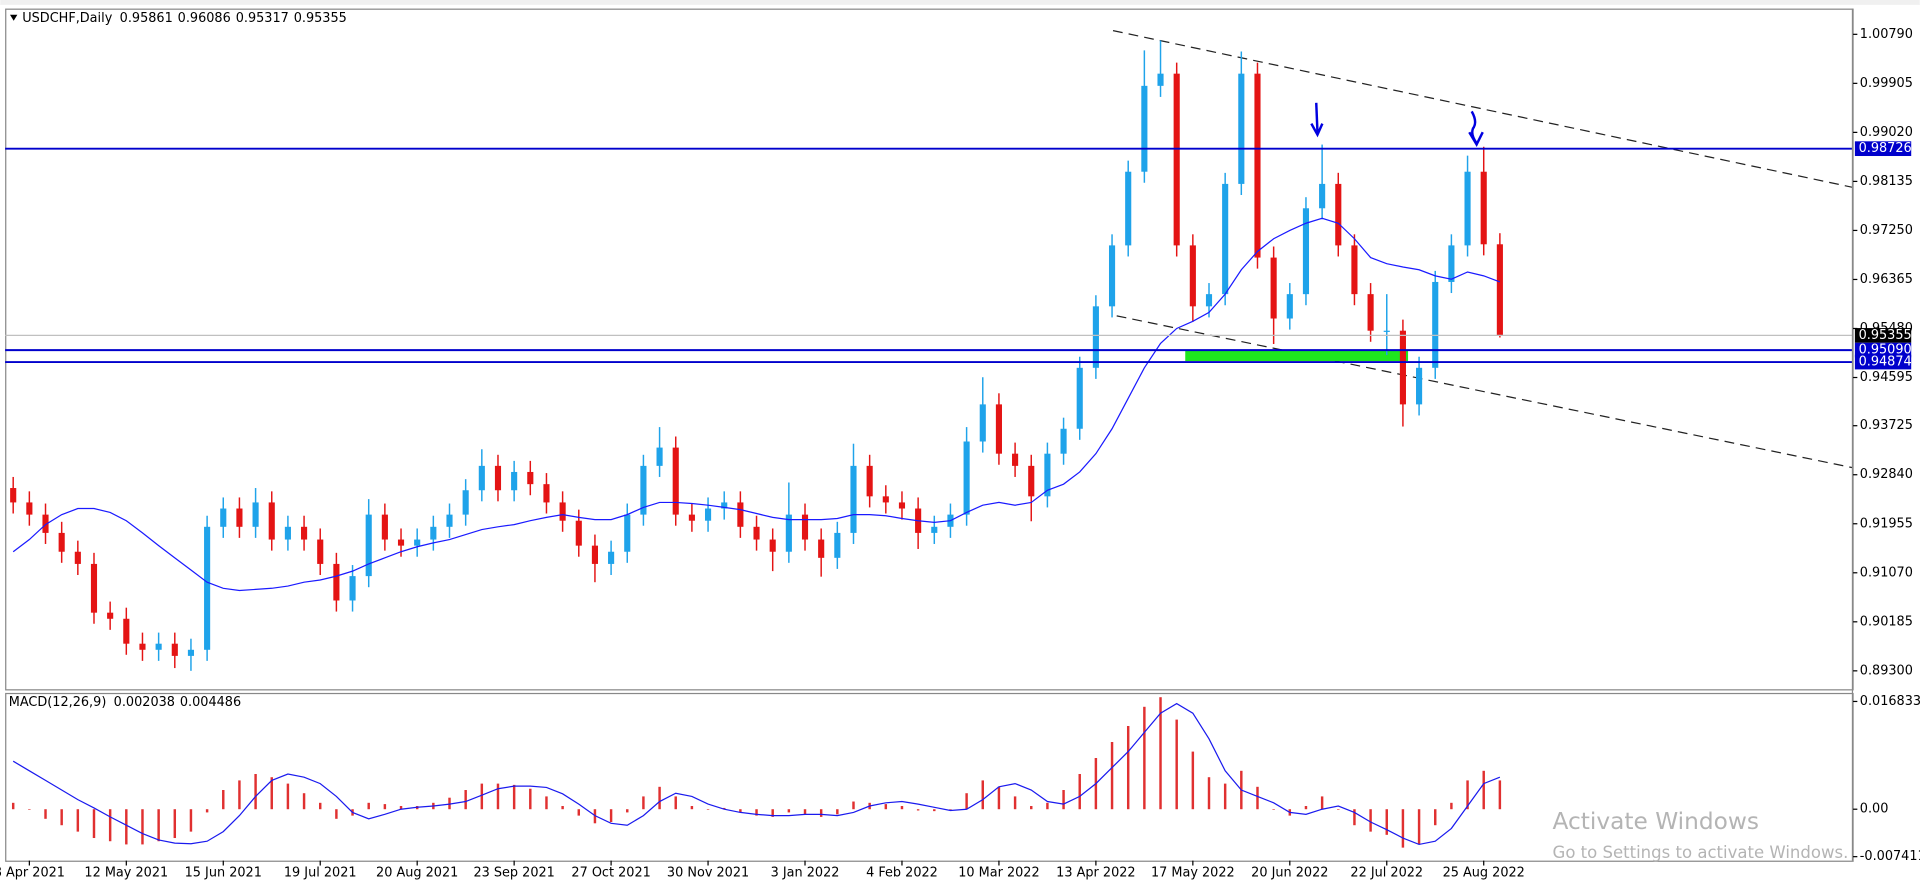  What do you see at coordinates (1886, 572) in the screenshot?
I see `y-tick-label: 0.91070` at bounding box center [1886, 572].